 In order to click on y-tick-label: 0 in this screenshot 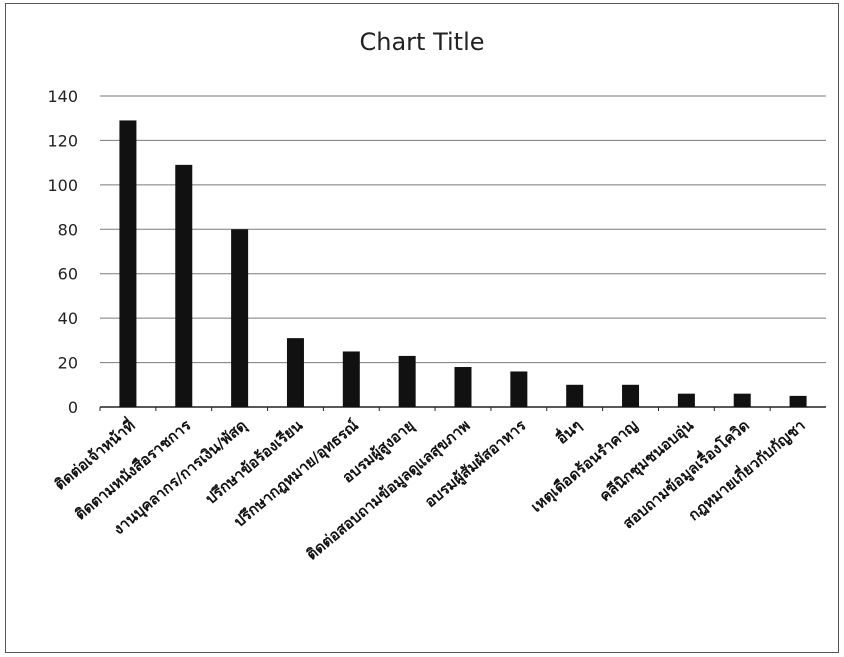, I will do `click(73, 407)`.